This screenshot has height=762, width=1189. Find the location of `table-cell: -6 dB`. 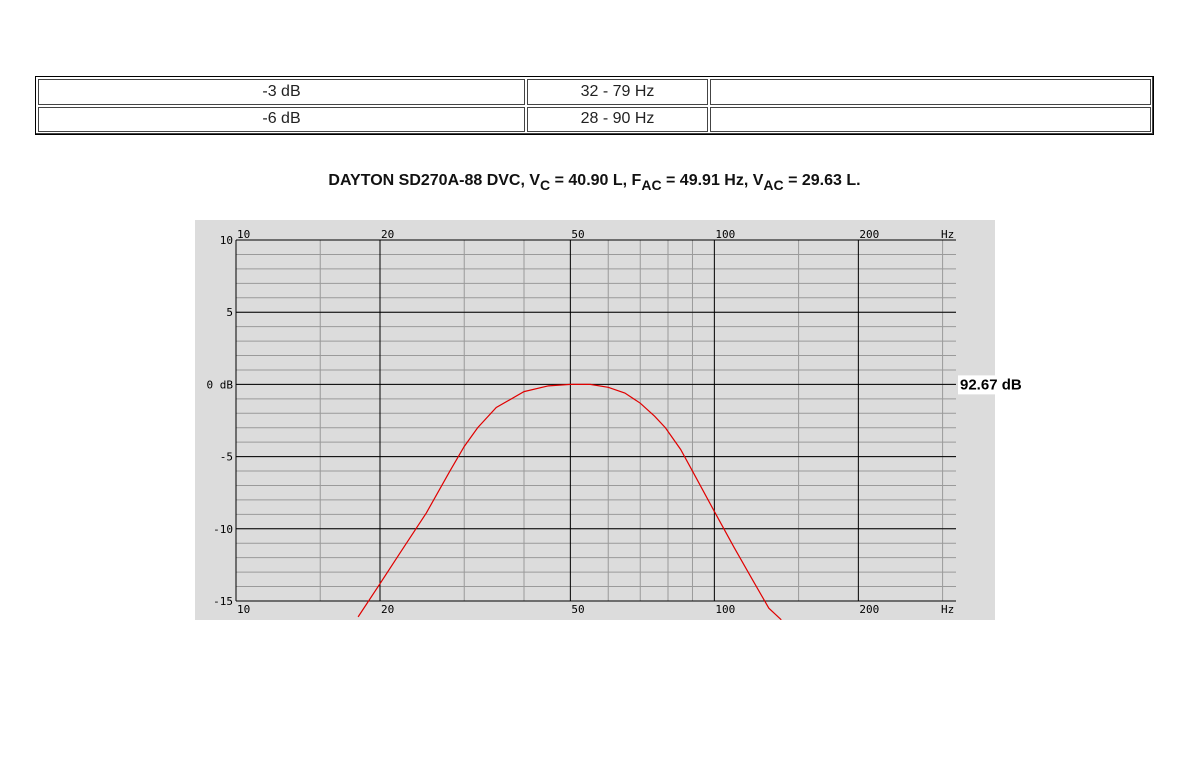

table-cell: -6 dB is located at coordinates (281, 119).